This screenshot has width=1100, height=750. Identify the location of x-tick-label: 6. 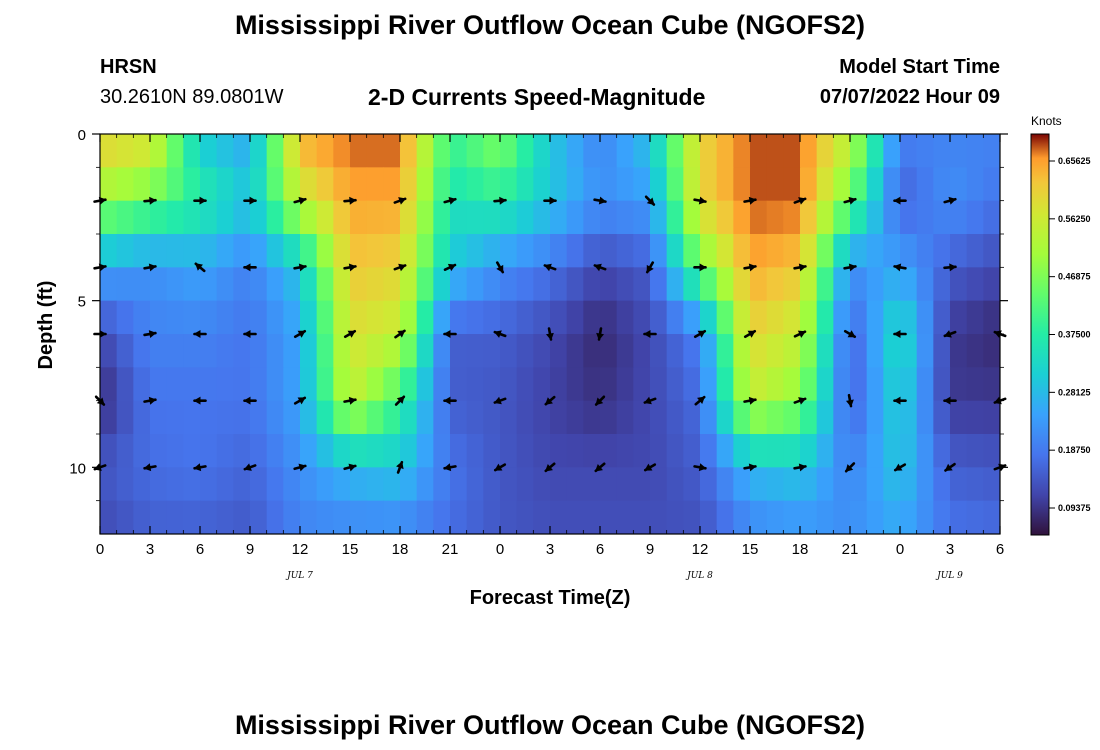
(600, 549).